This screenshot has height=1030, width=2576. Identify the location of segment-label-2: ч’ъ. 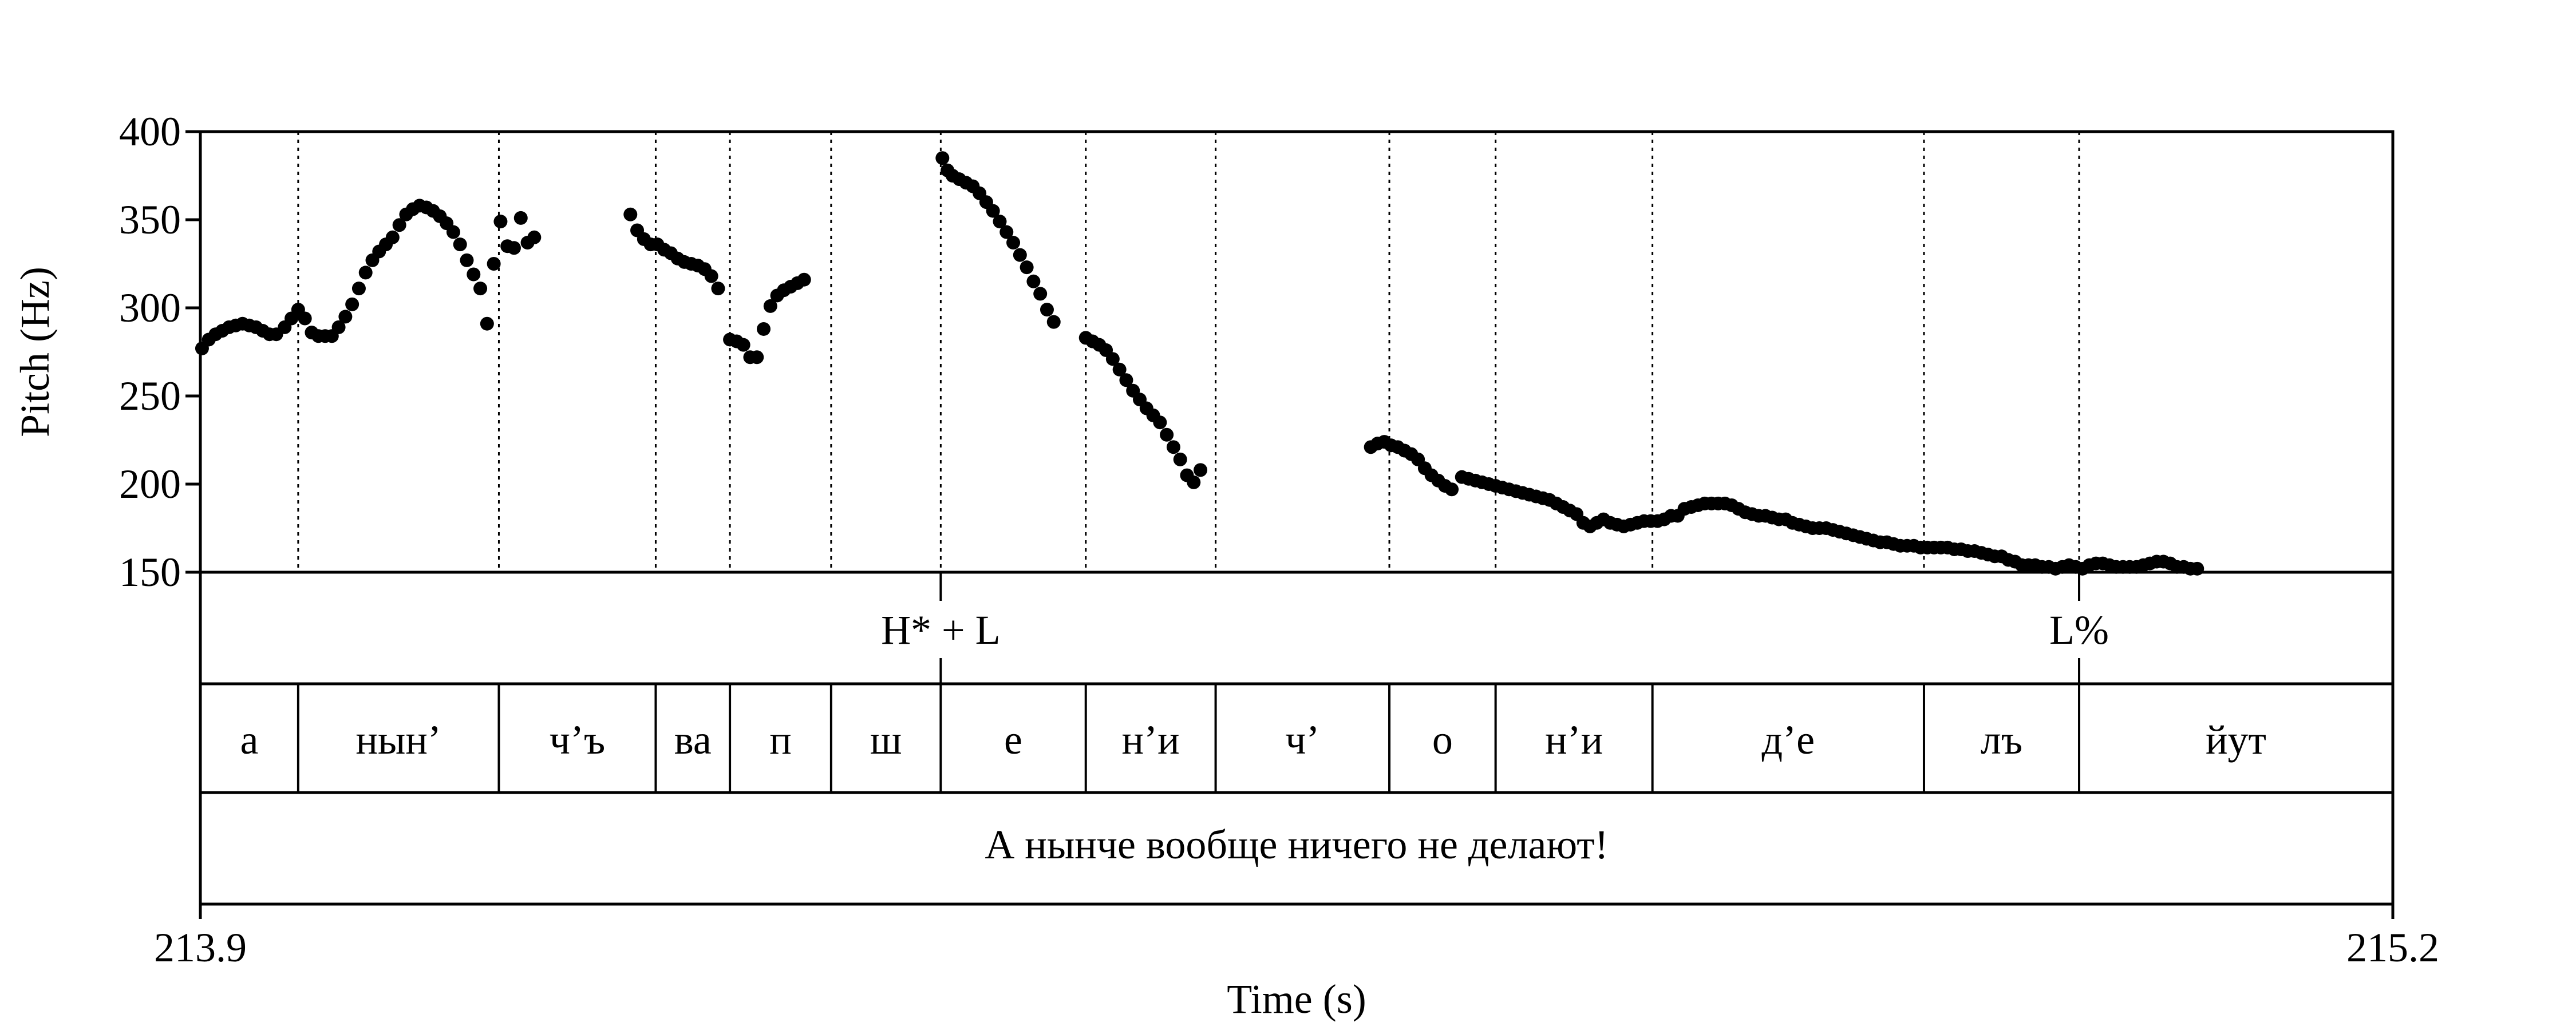
(577, 740).